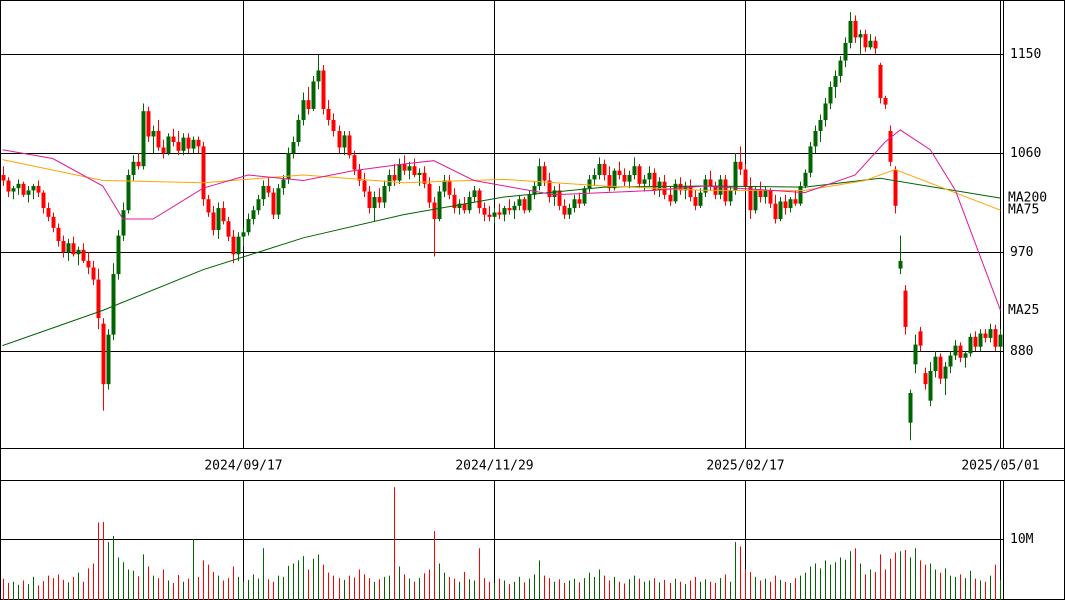 This screenshot has height=600, width=1065. Describe the element at coordinates (494, 466) in the screenshot. I see `x-tick-label: 2024/11/29` at that location.